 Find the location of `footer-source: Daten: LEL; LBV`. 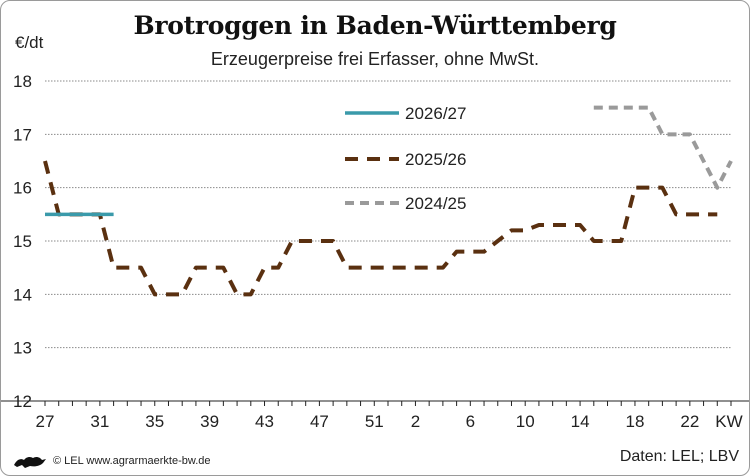

footer-source: Daten: LEL; LBV is located at coordinates (679, 456).